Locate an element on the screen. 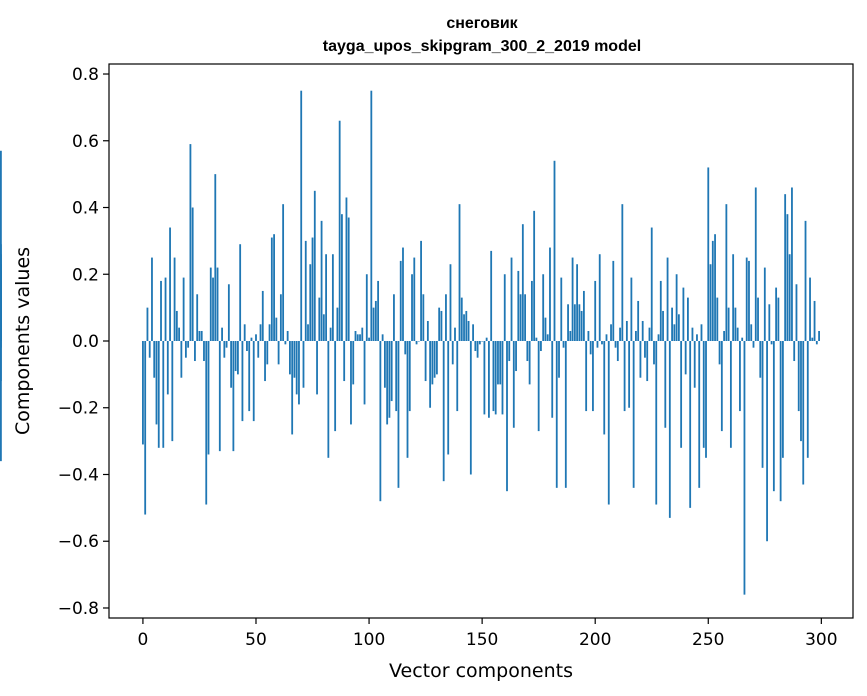 The height and width of the screenshot is (696, 867). x-axis-label: Vector components is located at coordinates (481, 671).